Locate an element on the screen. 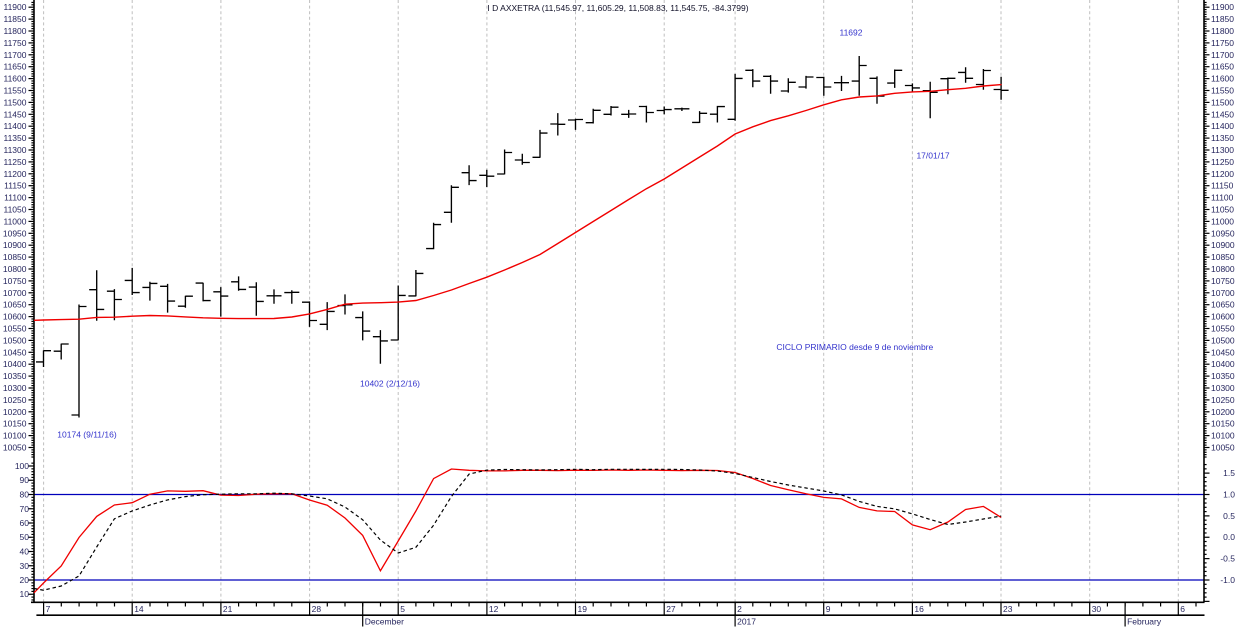 The height and width of the screenshot is (627, 1238). svg-text: 0.5 is located at coordinates (1229, 516).